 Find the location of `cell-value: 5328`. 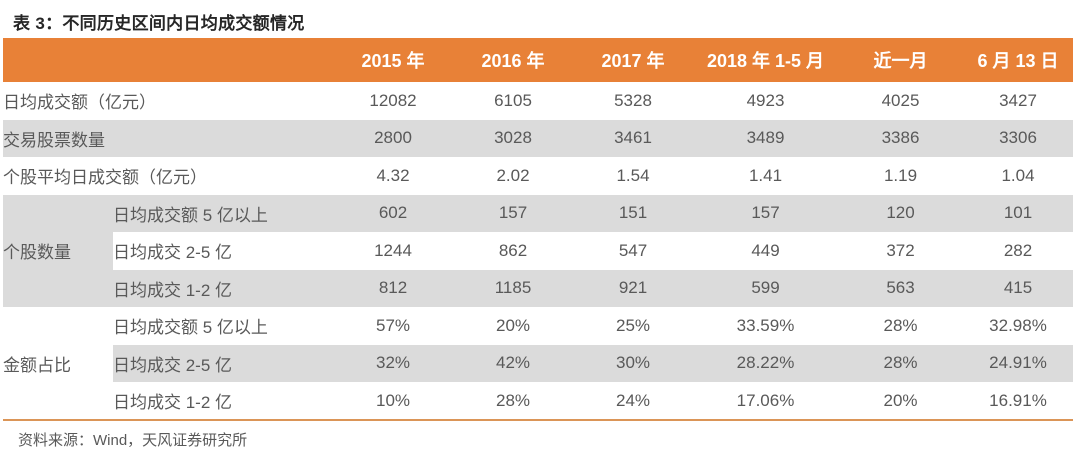

cell-value: 5328 is located at coordinates (633, 100).